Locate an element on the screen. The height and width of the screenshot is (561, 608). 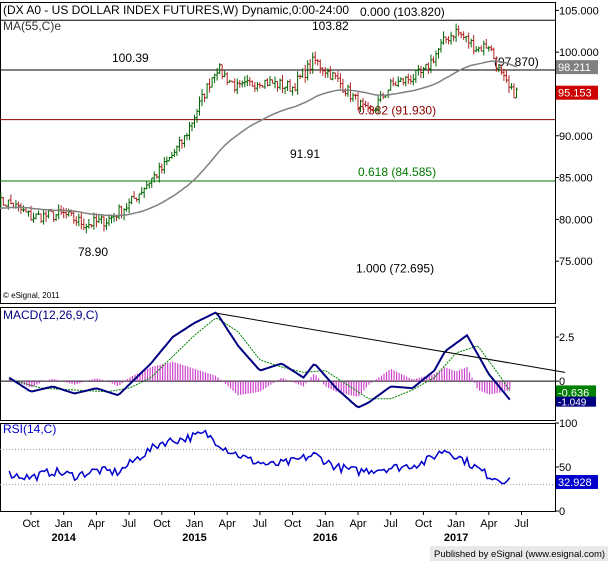
macd-trendline is located at coordinates (391, 342).